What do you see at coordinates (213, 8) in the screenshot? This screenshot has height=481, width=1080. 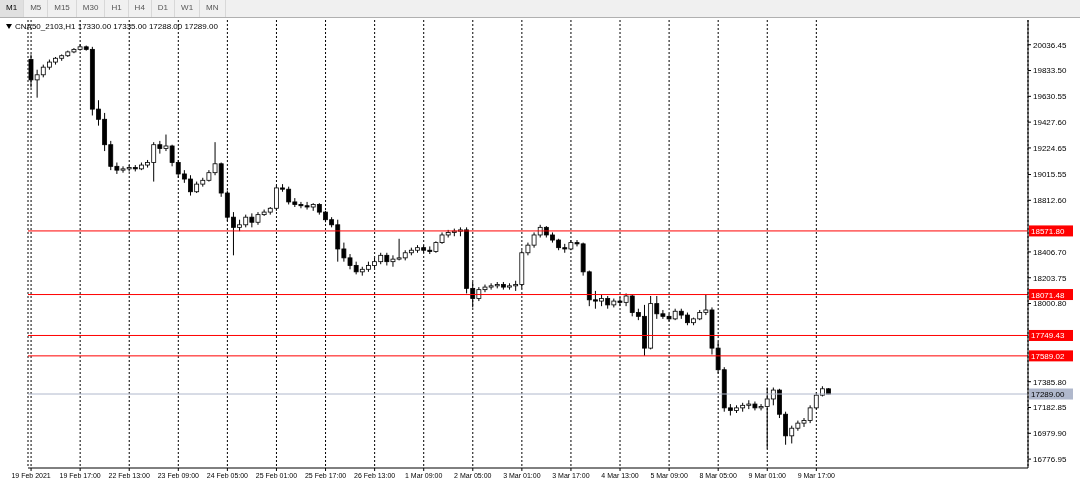 I see `text: MN` at bounding box center [213, 8].